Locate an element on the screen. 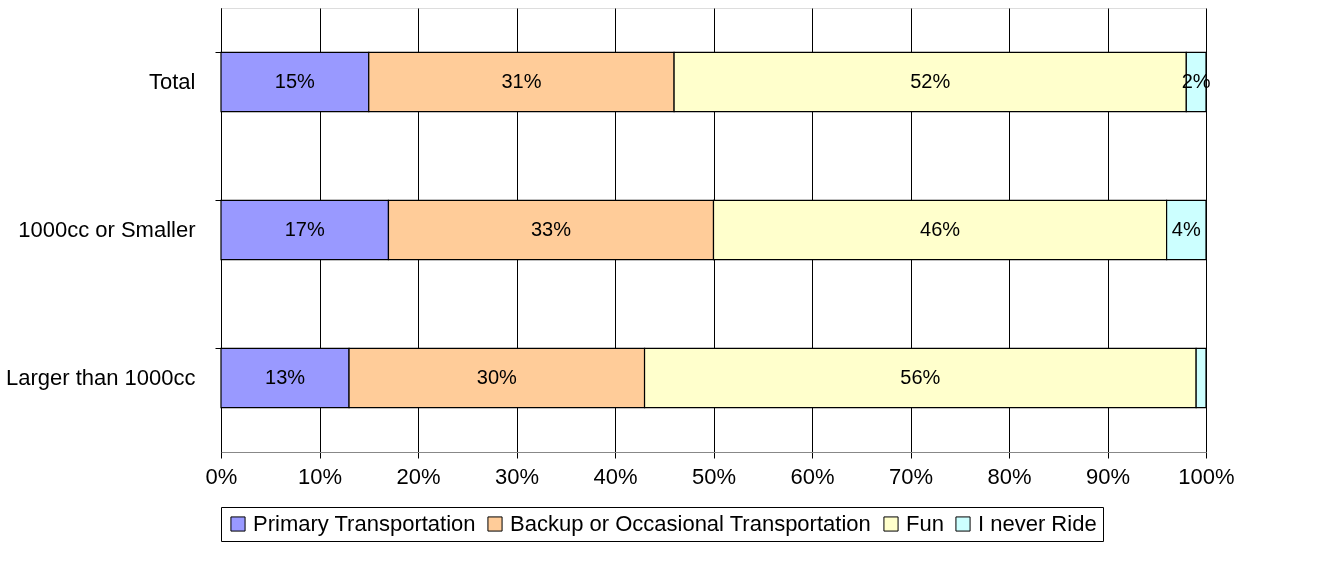  x-tick-label: 20% is located at coordinates (418, 476).